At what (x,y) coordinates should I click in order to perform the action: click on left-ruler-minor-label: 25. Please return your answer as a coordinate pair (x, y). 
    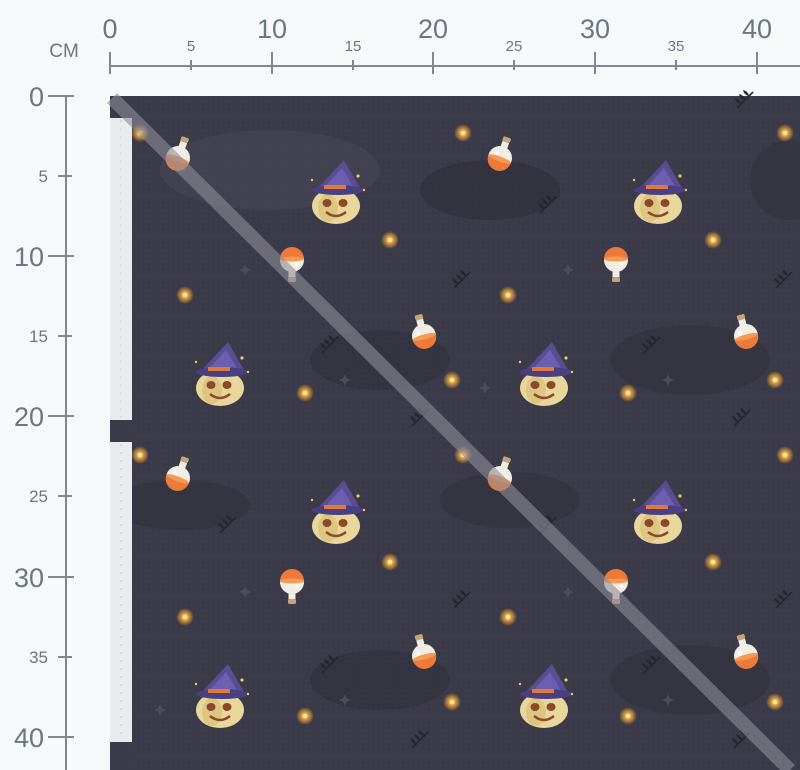
    Looking at the image, I should click on (38, 496).